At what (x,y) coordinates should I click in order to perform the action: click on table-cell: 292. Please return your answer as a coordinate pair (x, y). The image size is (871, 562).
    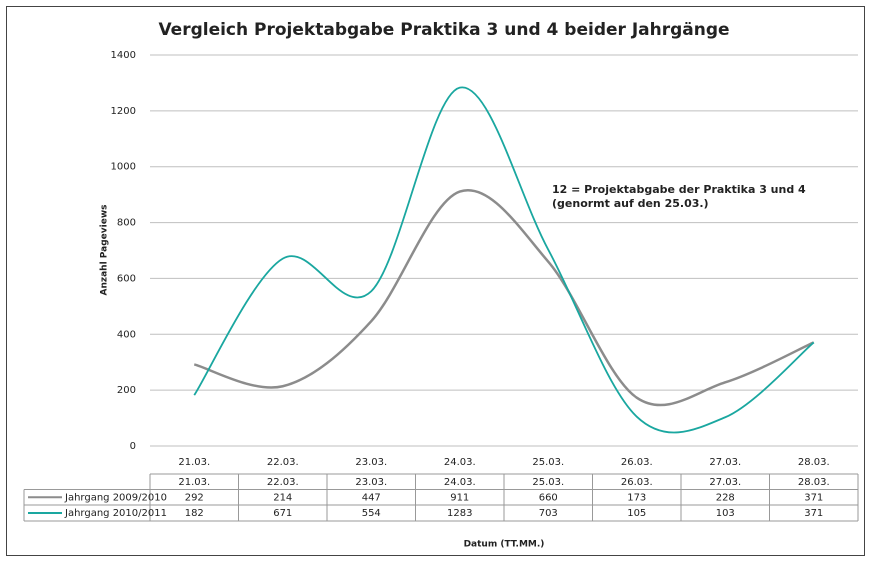
    Looking at the image, I should click on (194, 497).